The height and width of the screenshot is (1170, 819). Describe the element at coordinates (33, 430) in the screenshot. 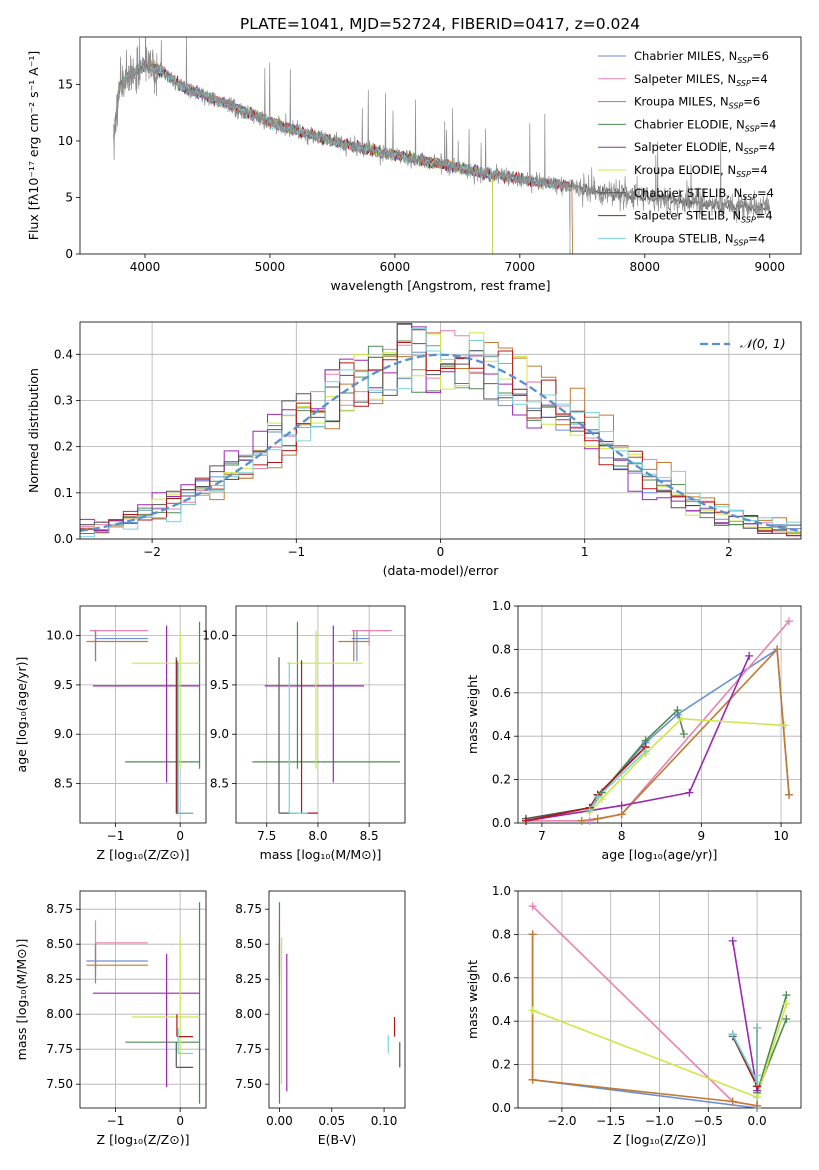

I see `y-axis-label: Normed distribution` at that location.